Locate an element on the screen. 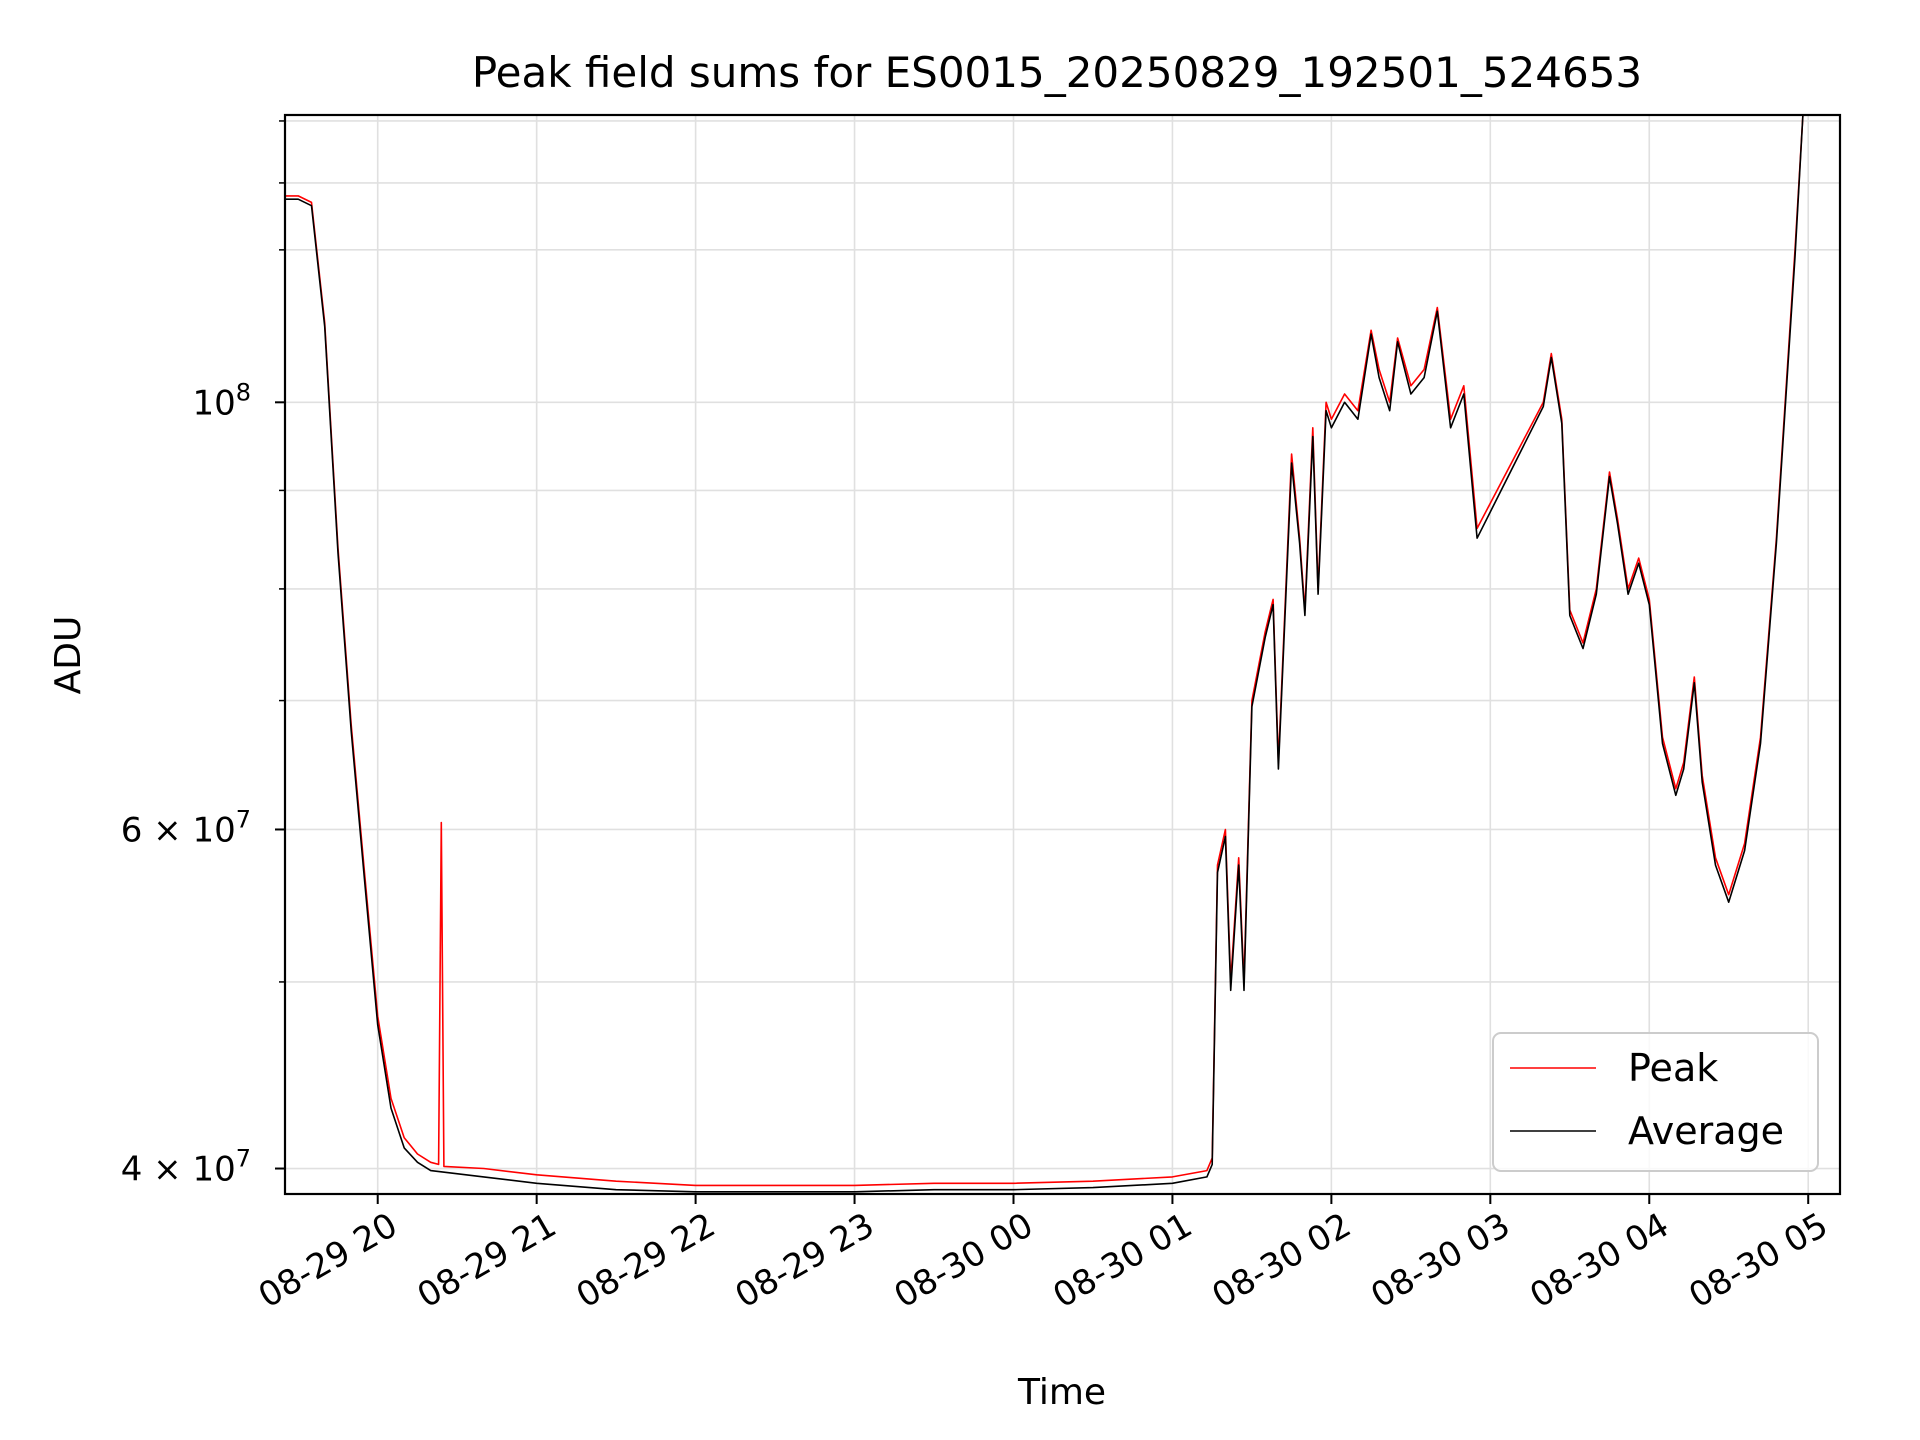 This screenshot has height=1440, width=1920. x-axis-title: Time is located at coordinates (1061, 1392).